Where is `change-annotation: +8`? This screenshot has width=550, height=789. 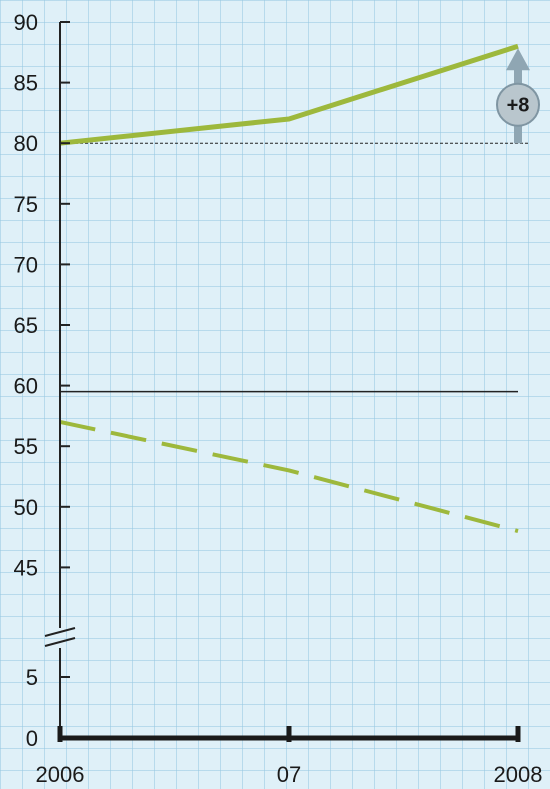 change-annotation: +8 is located at coordinates (518, 96).